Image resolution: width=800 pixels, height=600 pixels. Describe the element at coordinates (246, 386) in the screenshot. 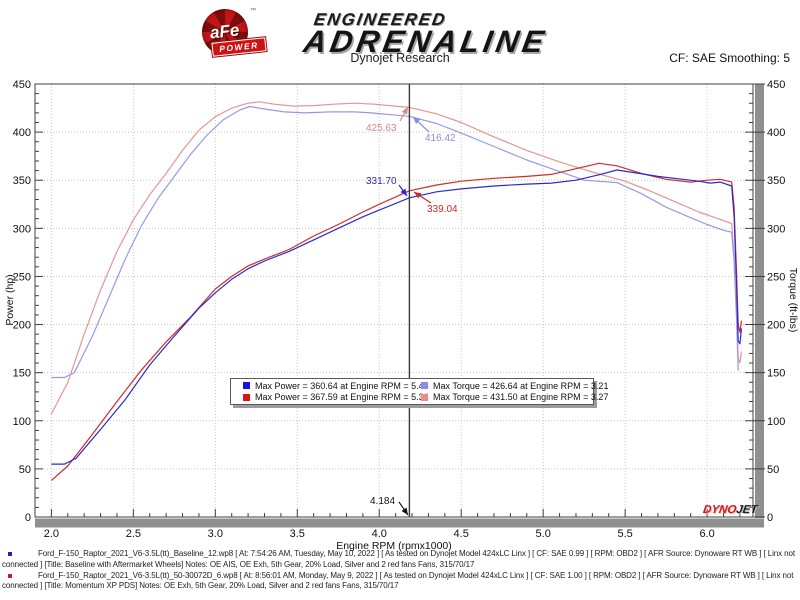

I see `legend-swatch-blue` at that location.